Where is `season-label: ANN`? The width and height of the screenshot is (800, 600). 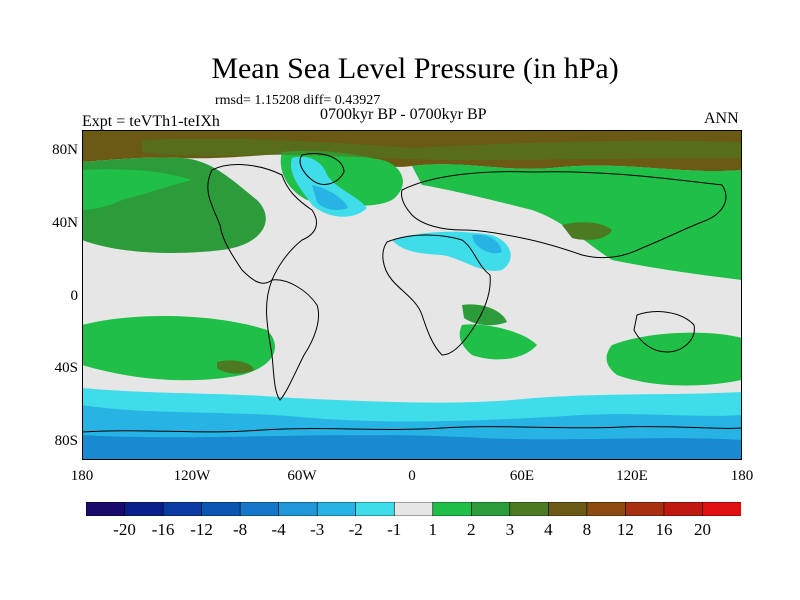
season-label: ANN is located at coordinates (721, 118).